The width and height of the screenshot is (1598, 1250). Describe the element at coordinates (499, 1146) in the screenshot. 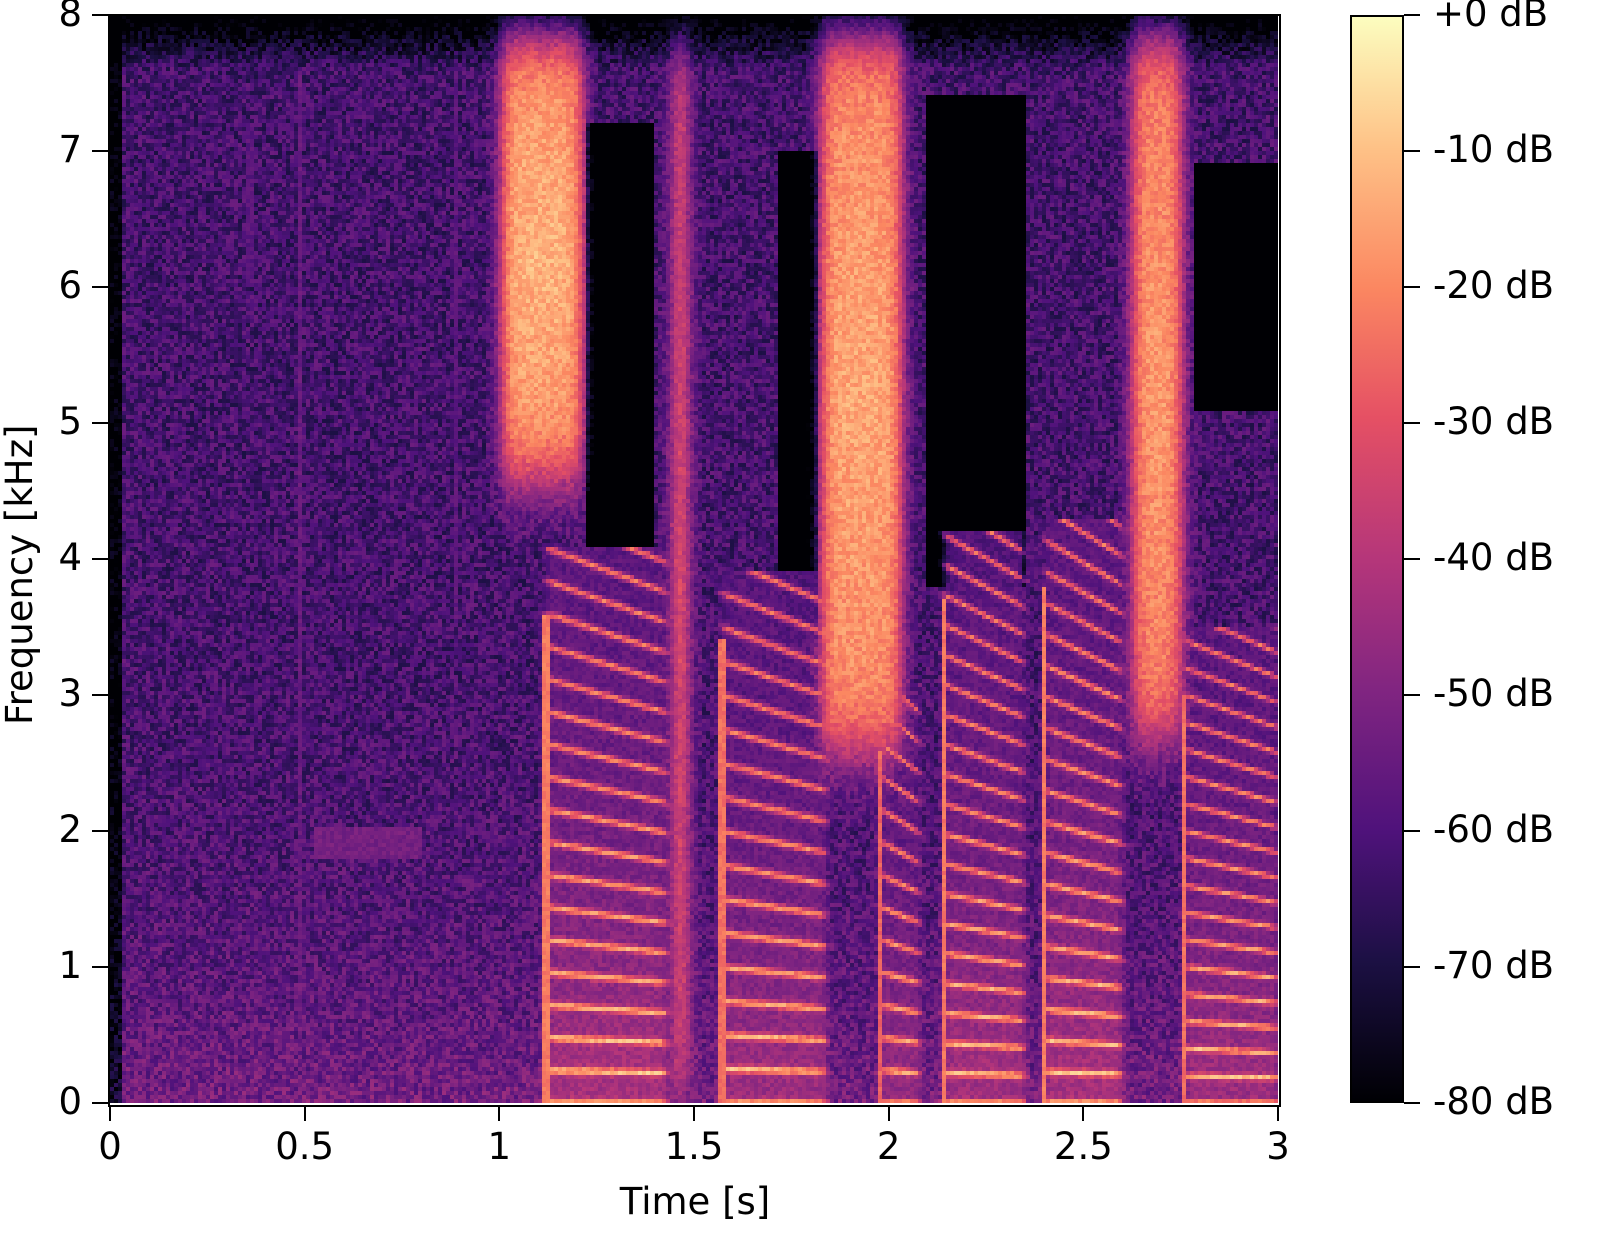

I see `x-tick-label: 1` at that location.